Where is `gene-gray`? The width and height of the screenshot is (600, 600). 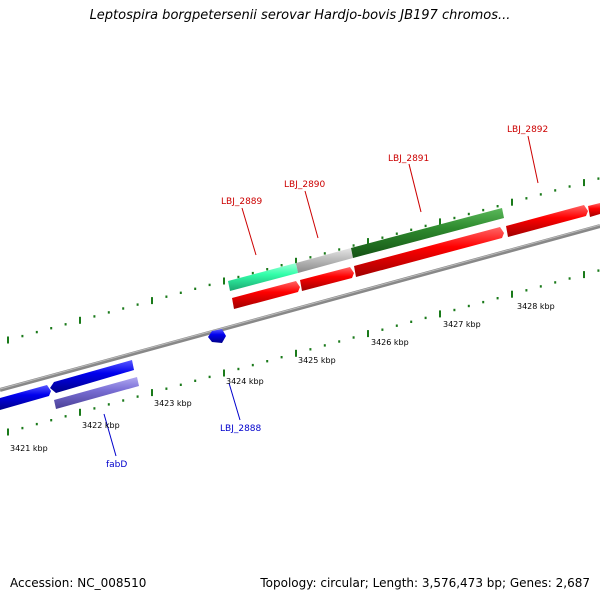 gene-gray is located at coordinates (324, 260).